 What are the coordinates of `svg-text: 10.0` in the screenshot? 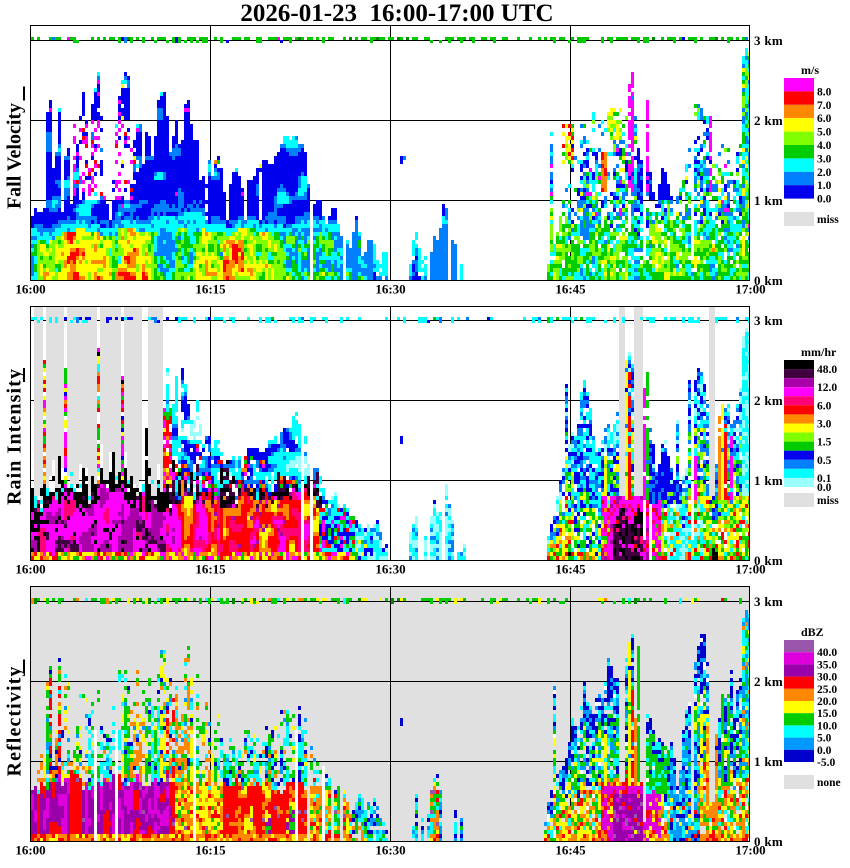 It's located at (827, 726).